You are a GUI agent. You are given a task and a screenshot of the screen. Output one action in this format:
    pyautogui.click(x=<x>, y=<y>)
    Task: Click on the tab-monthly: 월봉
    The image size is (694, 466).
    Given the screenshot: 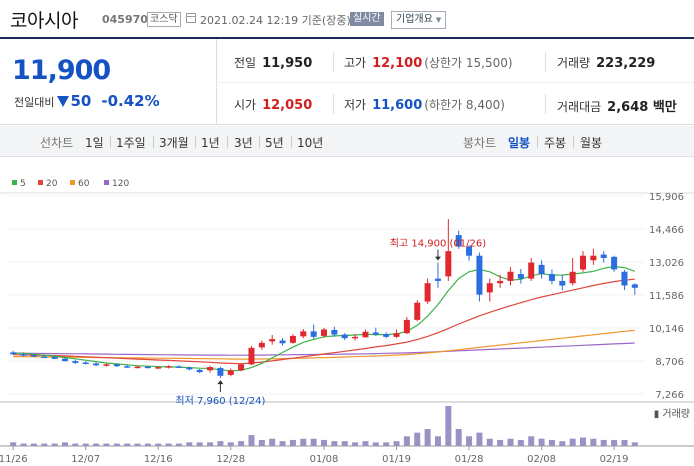 What is the action you would take?
    pyautogui.click(x=591, y=143)
    